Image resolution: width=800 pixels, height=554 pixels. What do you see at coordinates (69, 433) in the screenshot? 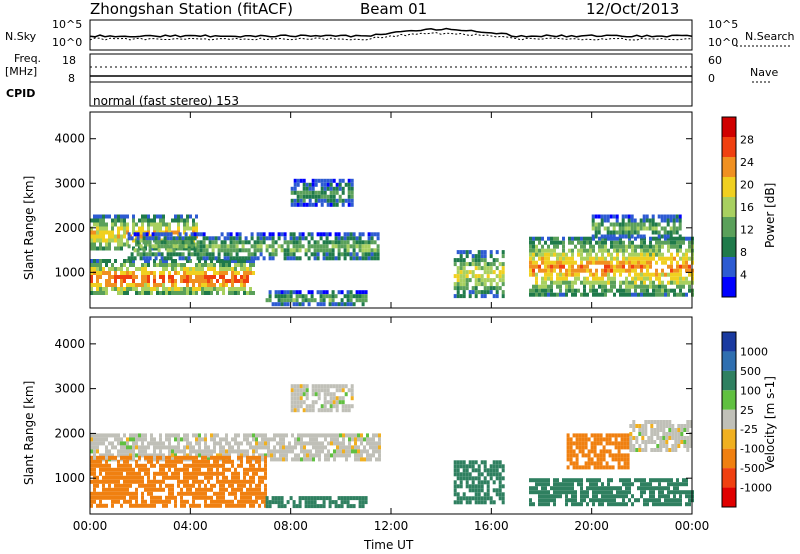
I see `ytick-label: 2000` at bounding box center [69, 433].